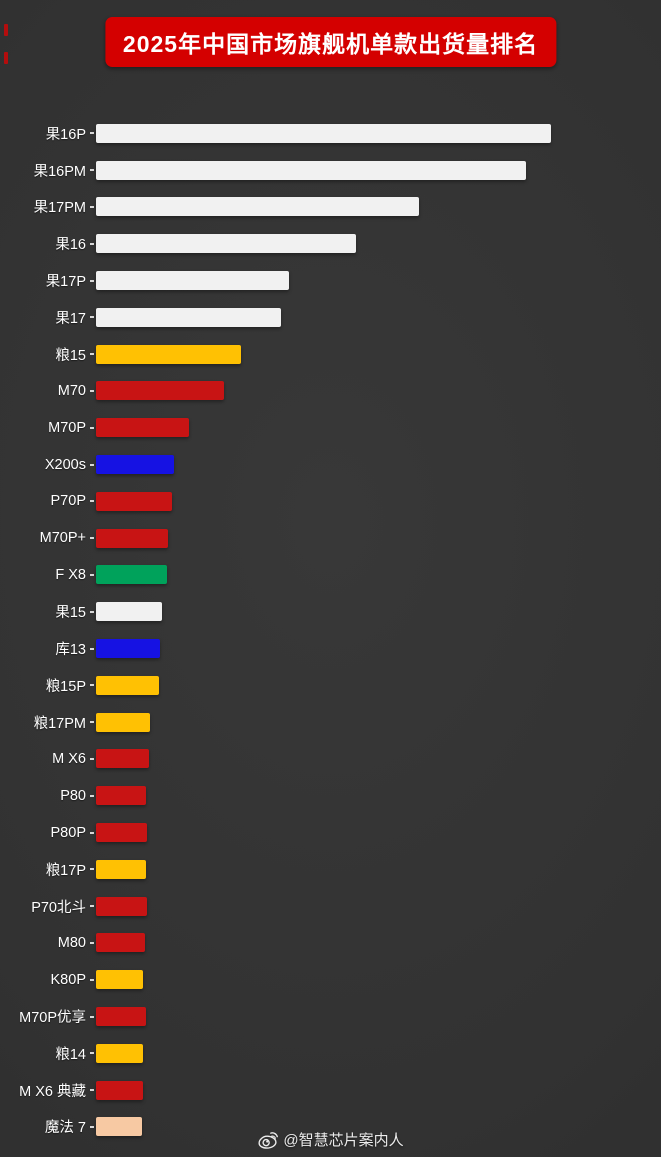 The width and height of the screenshot is (661, 1157). Describe the element at coordinates (52, 1018) in the screenshot. I see `bar-label: M70P优享` at that location.